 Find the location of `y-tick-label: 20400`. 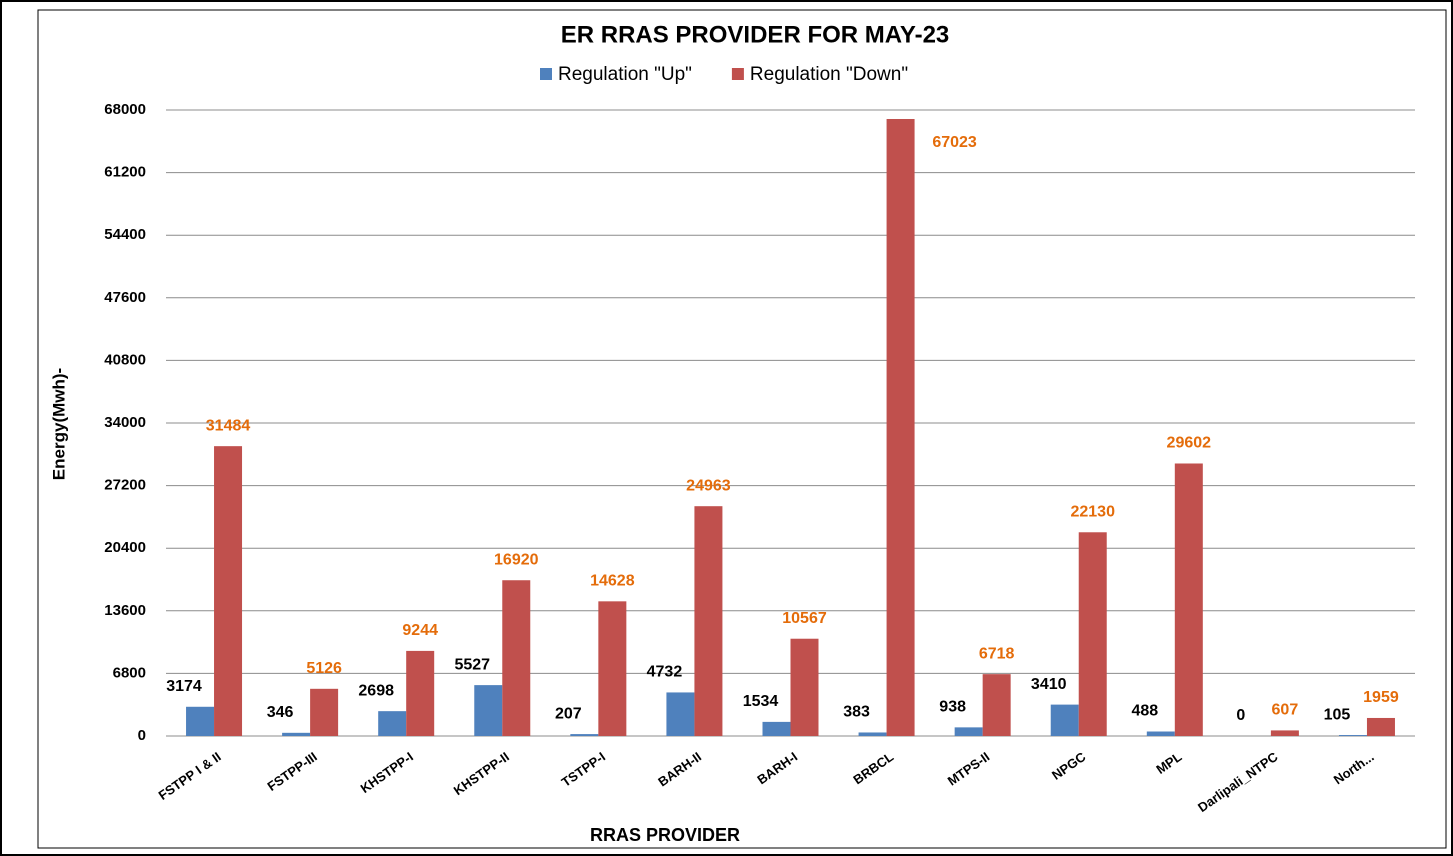

y-tick-label: 20400 is located at coordinates (125, 547).